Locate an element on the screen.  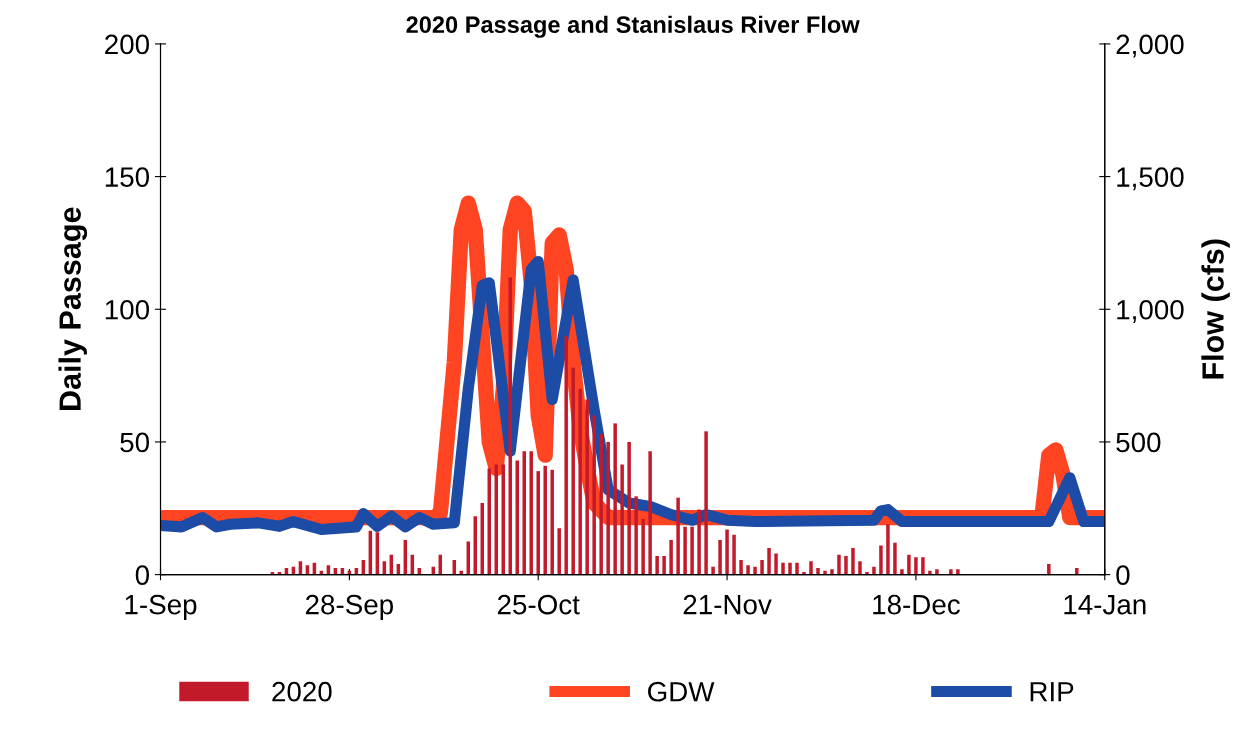
x-tick-label: 21-Nov is located at coordinates (727, 604).